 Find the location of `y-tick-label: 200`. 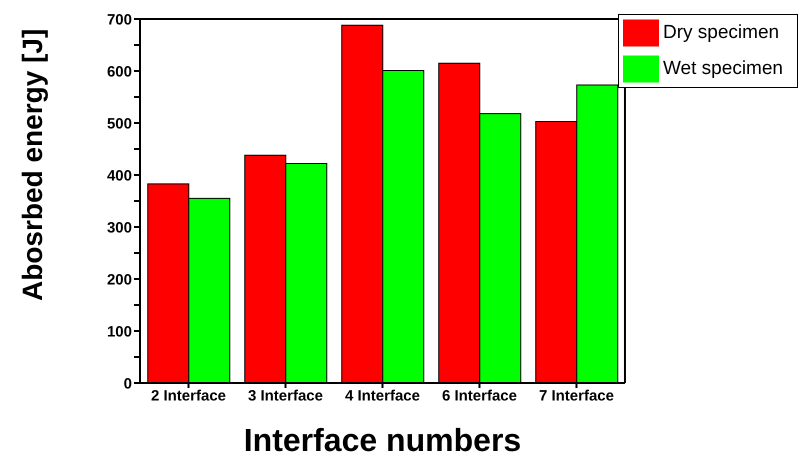

y-tick-label: 200 is located at coordinates (119, 279).